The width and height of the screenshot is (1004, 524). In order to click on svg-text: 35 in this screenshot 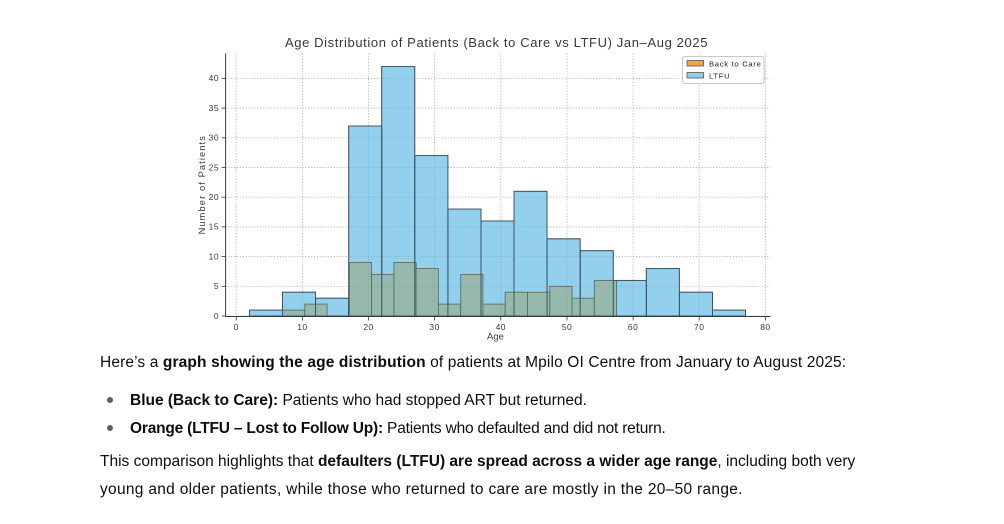, I will do `click(214, 108)`.